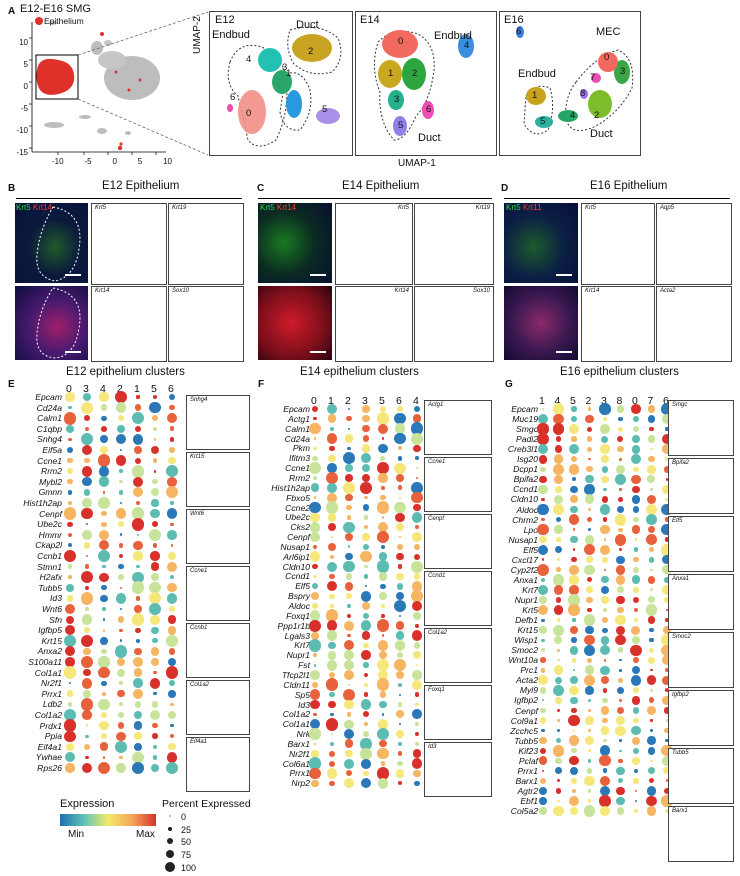 The width and height of the screenshot is (740, 876). What do you see at coordinates (76, 834) in the screenshot?
I see `expression-min: Min` at bounding box center [76, 834].